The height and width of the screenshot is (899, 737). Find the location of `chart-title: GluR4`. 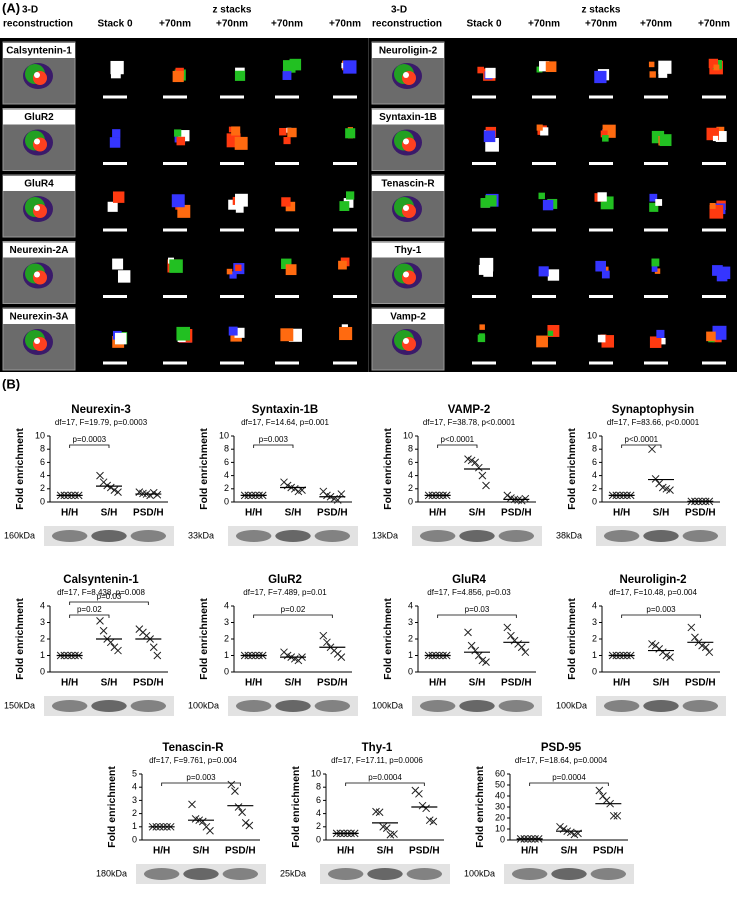

chart-title: GluR4 is located at coordinates (469, 580).